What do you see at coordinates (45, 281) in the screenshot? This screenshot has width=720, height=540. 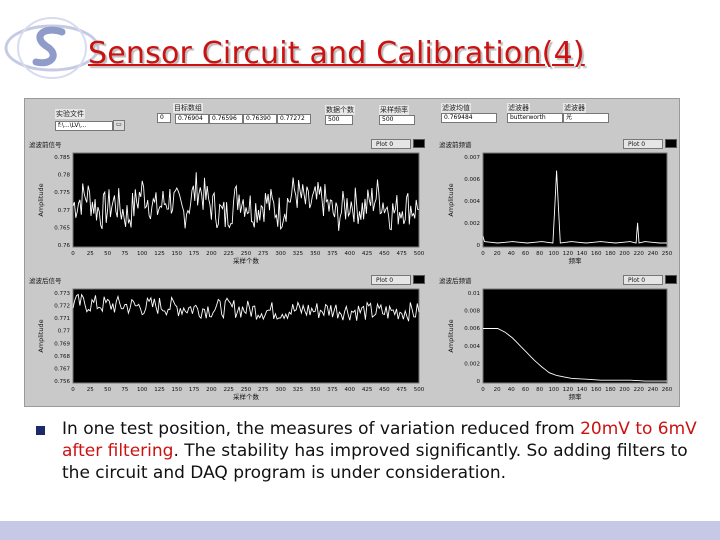 I see `graph-filtered-signal-label: 滤波后信号` at bounding box center [45, 281].